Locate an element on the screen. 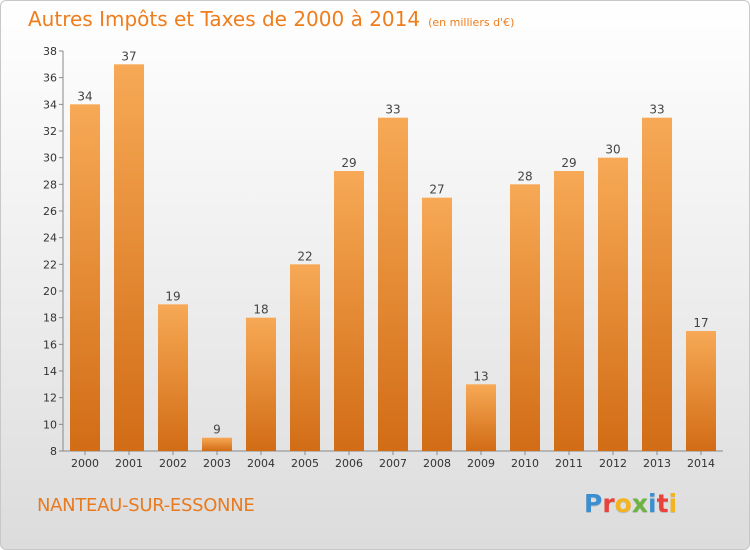 Image resolution: width=750 pixels, height=550 pixels. data-label: 17 is located at coordinates (700, 323).